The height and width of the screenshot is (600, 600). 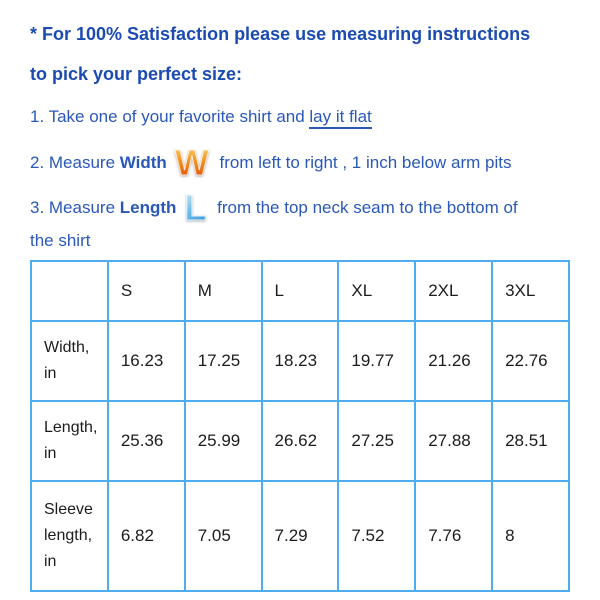 What do you see at coordinates (377, 291) in the screenshot?
I see `size-column-header-xl: XL` at bounding box center [377, 291].